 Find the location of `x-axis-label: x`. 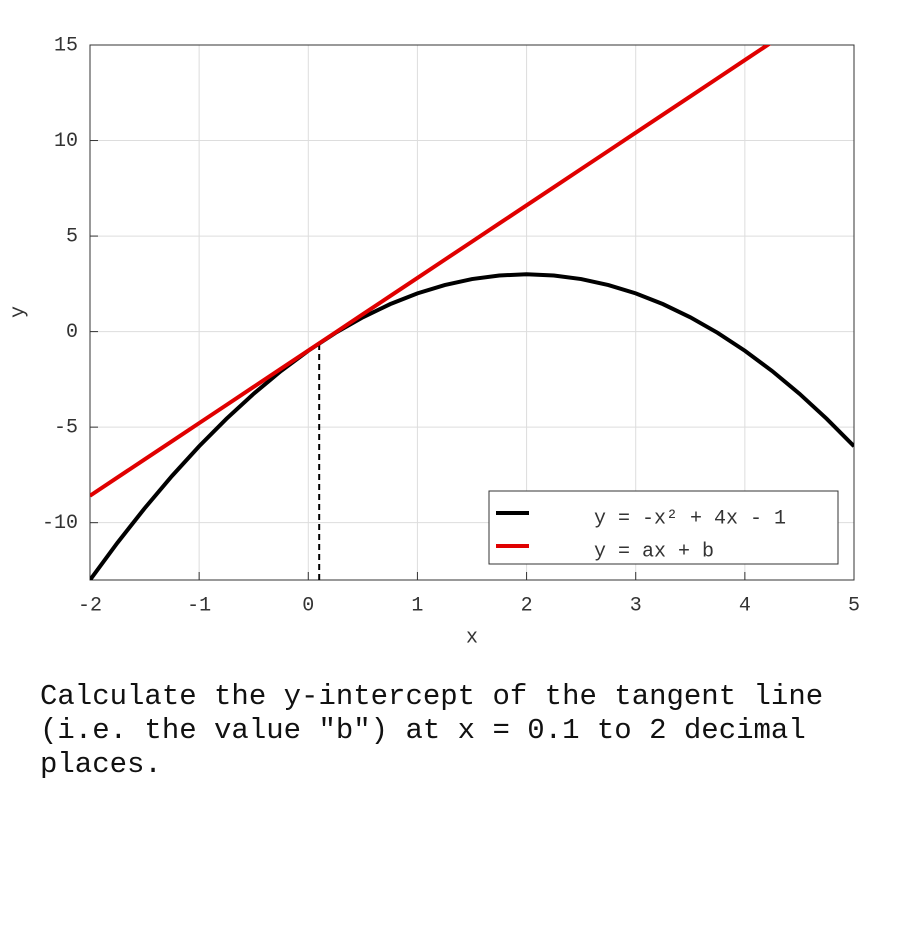

x-axis-label: x is located at coordinates (472, 637).